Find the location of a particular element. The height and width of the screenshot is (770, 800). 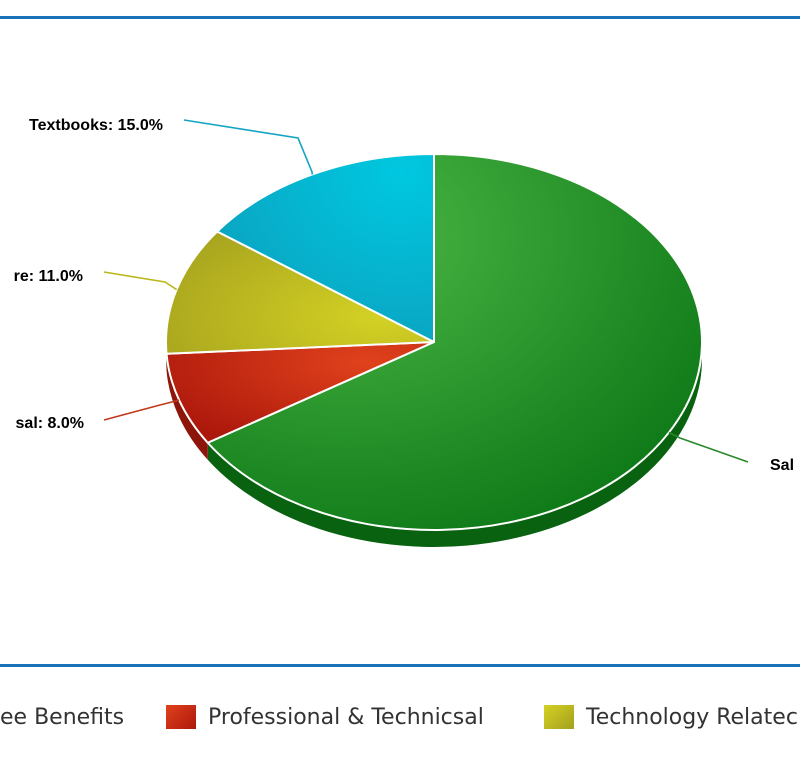

slice-label-professional: sal: 8.0% is located at coordinates (50, 423).